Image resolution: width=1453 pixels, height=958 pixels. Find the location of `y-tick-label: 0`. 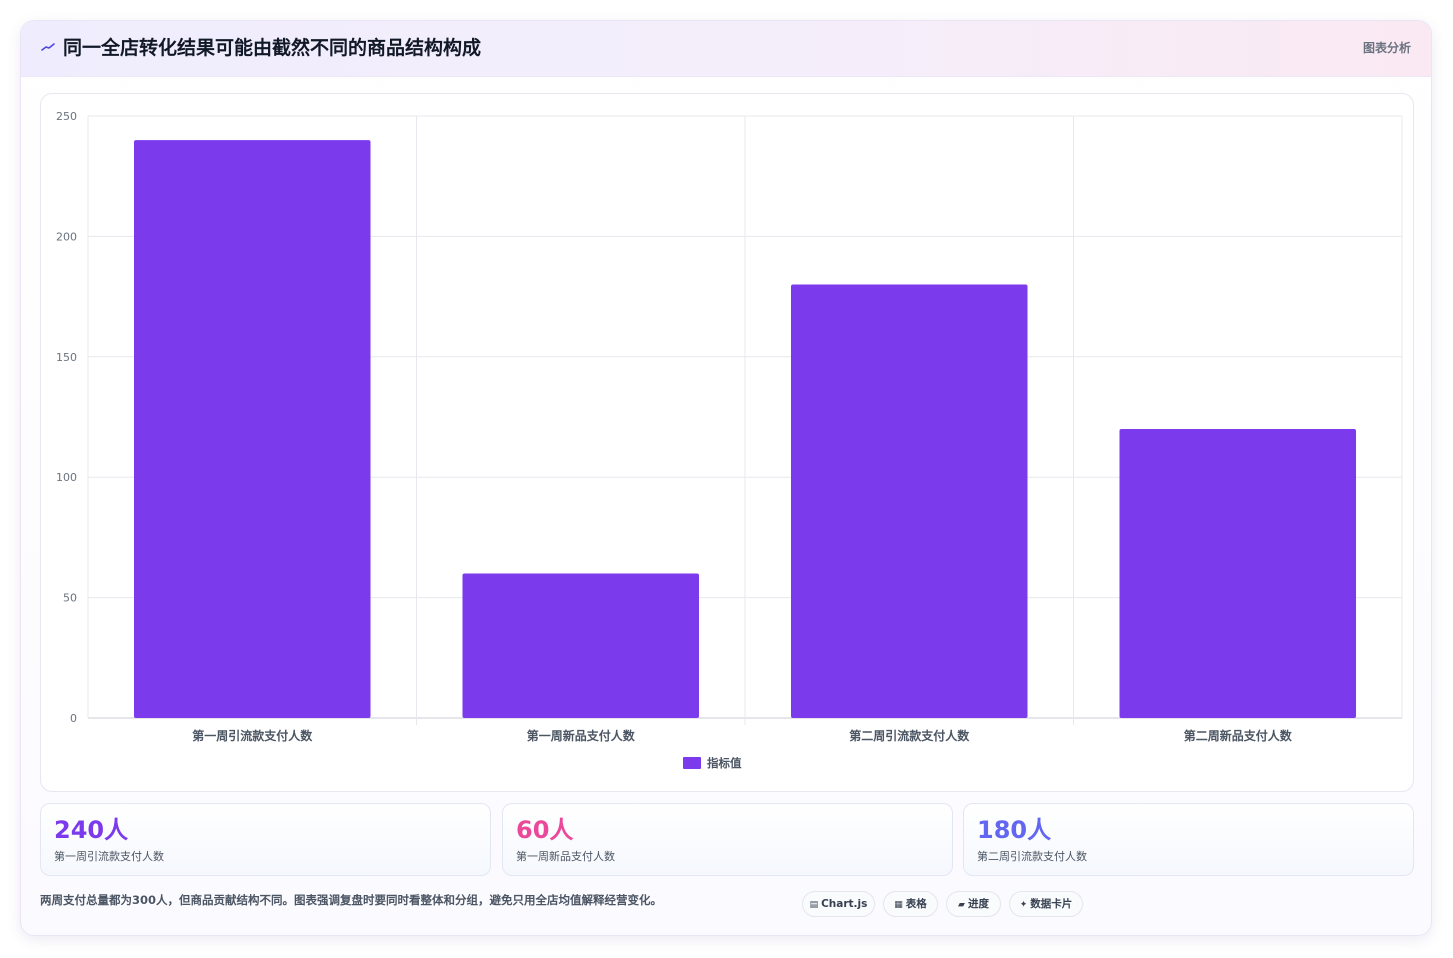

y-tick-label: 0 is located at coordinates (73, 718).